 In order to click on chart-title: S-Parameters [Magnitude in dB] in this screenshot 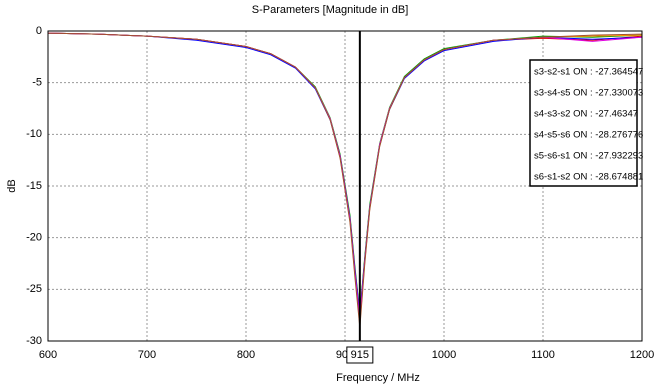, I will do `click(330, 10)`.